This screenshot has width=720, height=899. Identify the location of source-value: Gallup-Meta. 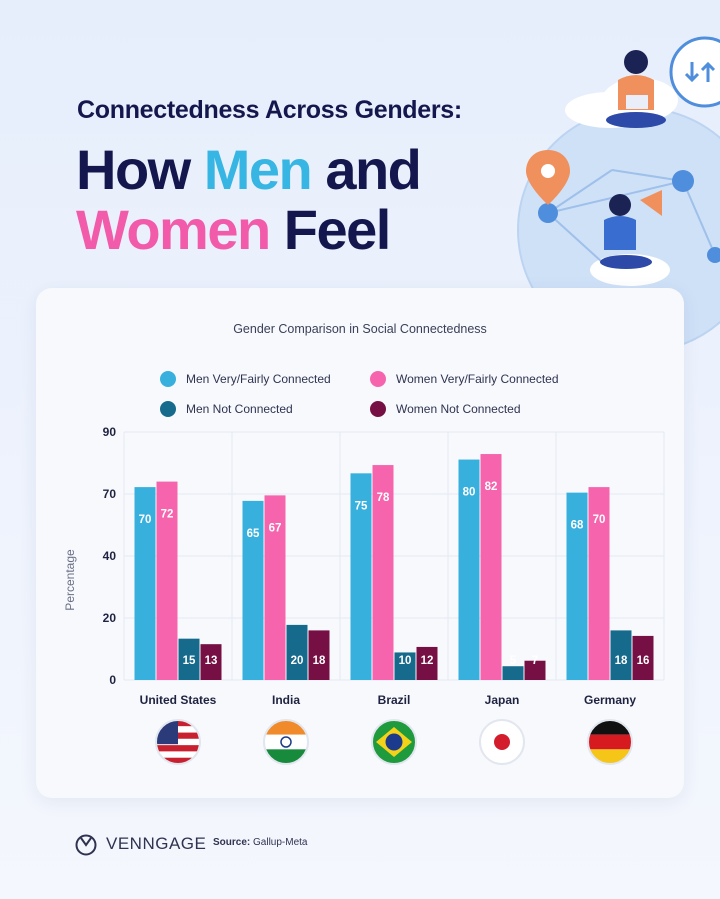
(280, 842).